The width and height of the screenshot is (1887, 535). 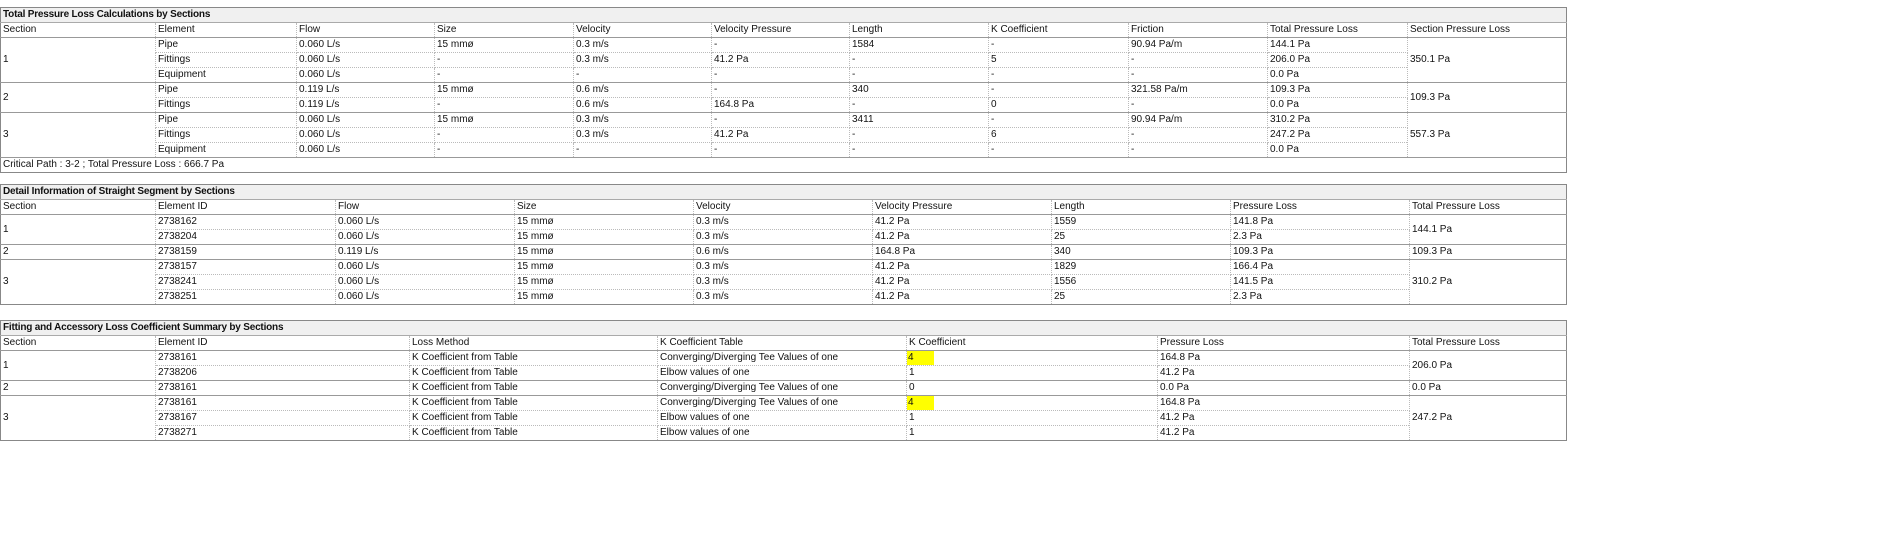 I want to click on column-header: K Coefficient, so click(x=1032, y=343).